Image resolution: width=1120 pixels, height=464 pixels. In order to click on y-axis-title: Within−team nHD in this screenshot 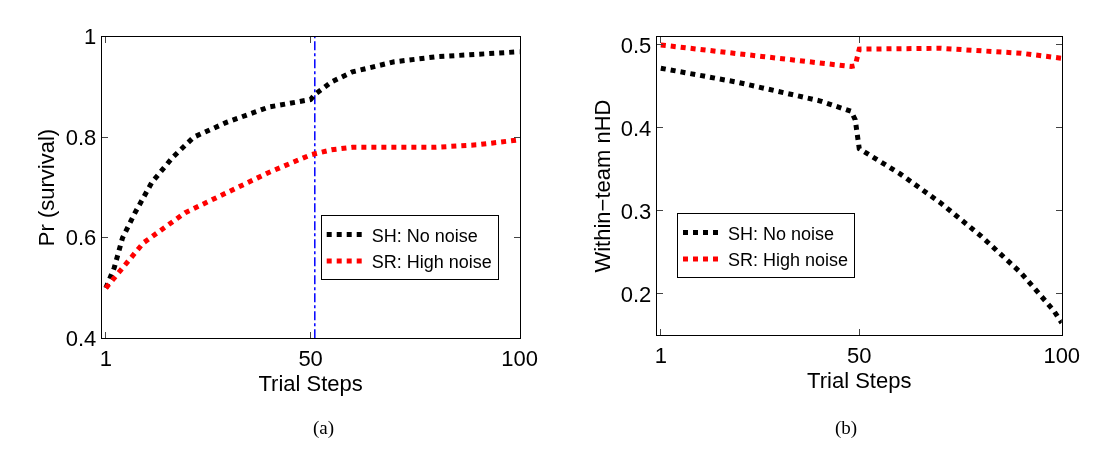, I will do `click(602, 186)`.